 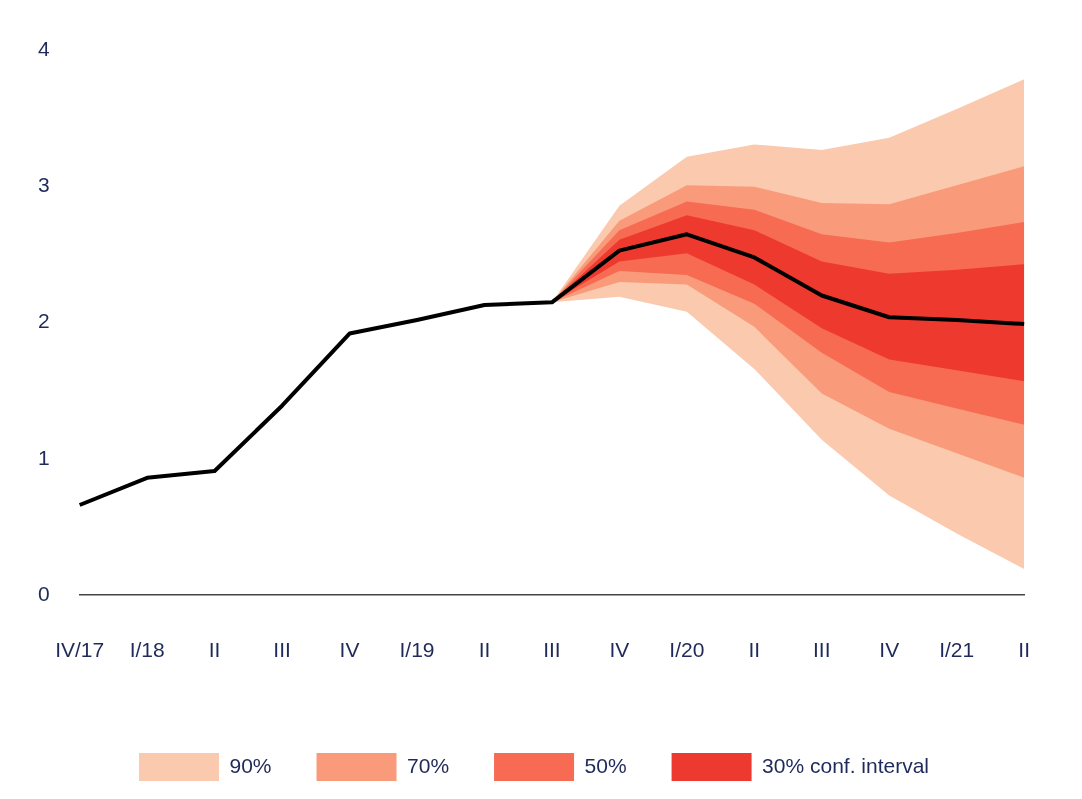 What do you see at coordinates (80, 650) in the screenshot?
I see `x-tick-label: IV/17` at bounding box center [80, 650].